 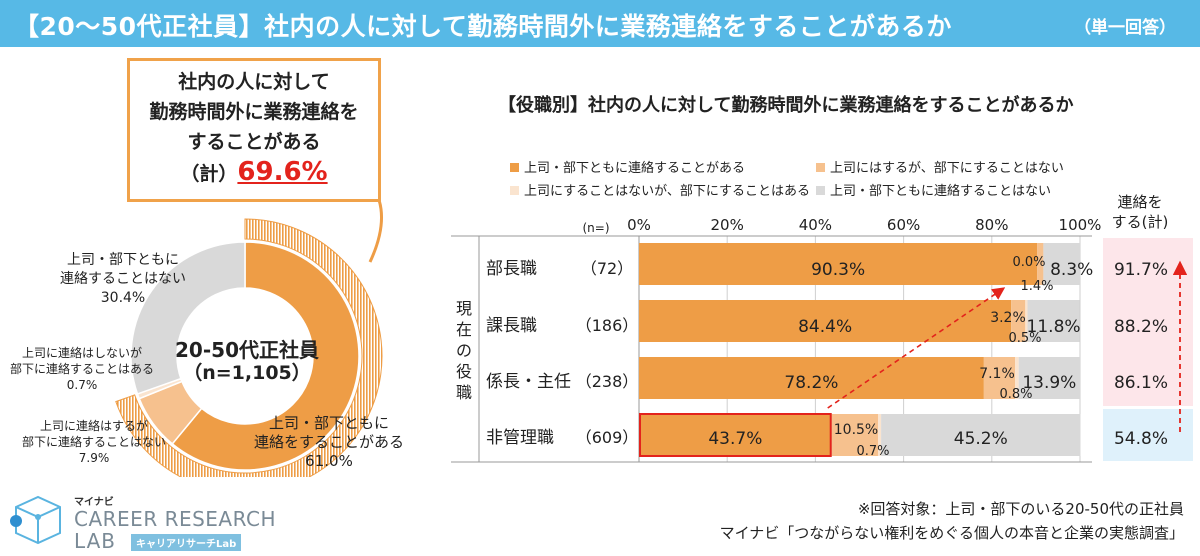 I want to click on bar-subordinate-only-non-manager, so click(x=880, y=435).